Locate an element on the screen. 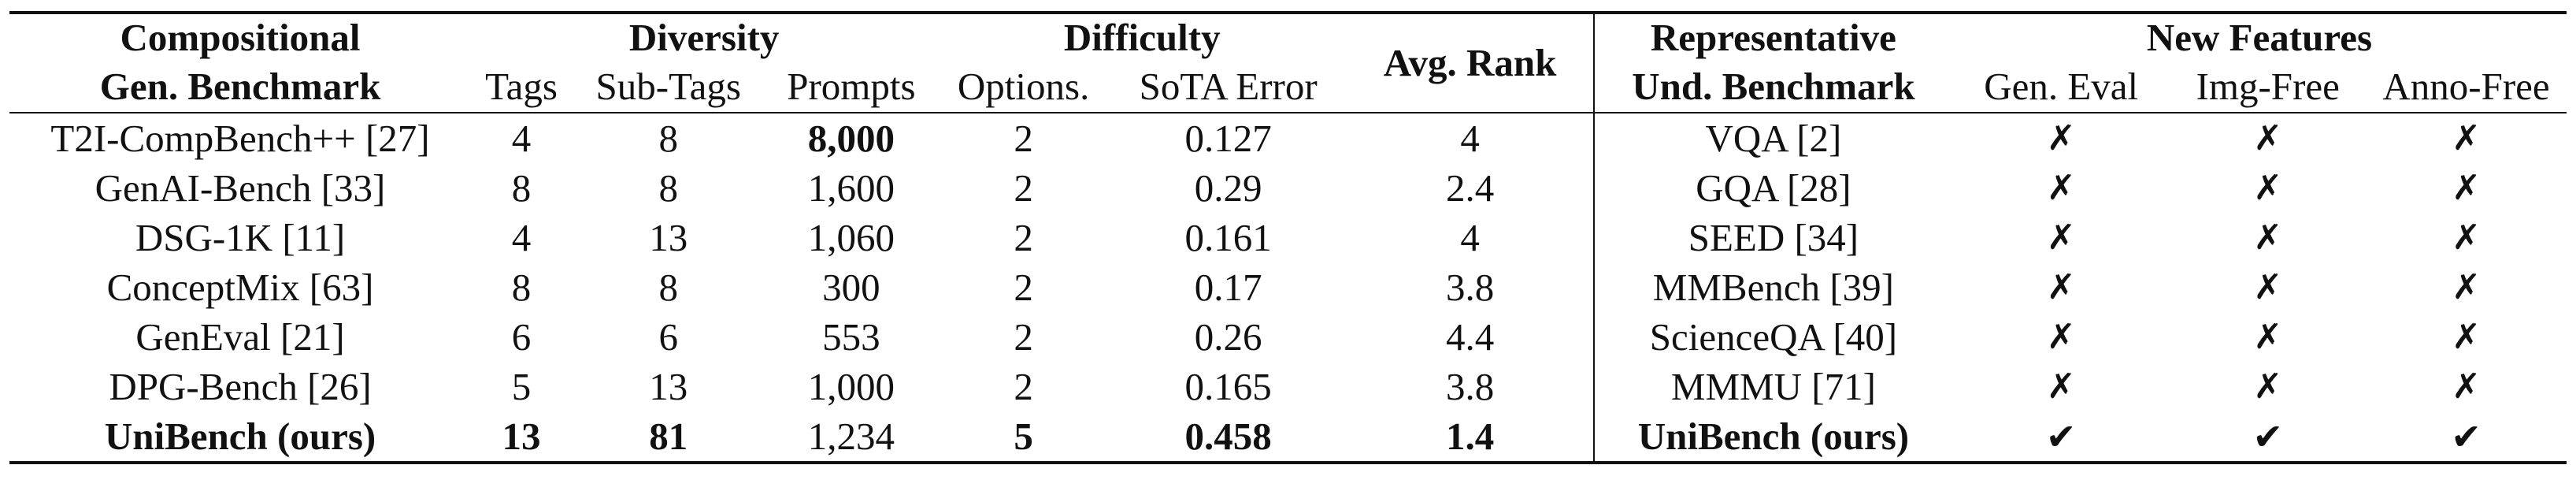 The height and width of the screenshot is (491, 2576). cell-und-benchmark: SEED [34] is located at coordinates (1773, 237).